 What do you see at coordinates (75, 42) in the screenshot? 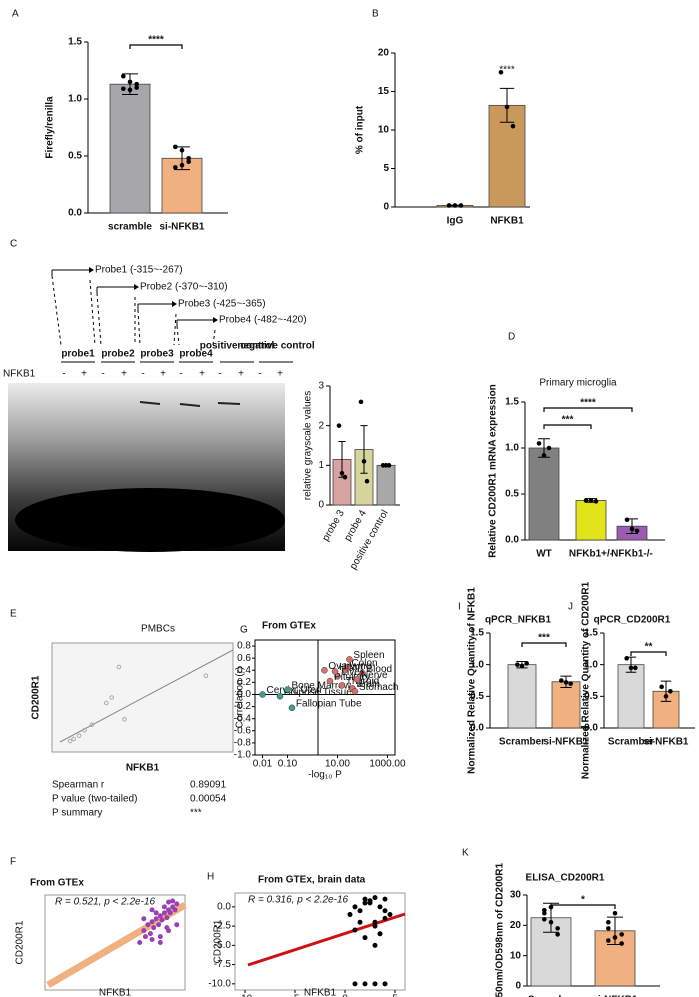
I see `y-tick-label: 1.5` at bounding box center [75, 42].